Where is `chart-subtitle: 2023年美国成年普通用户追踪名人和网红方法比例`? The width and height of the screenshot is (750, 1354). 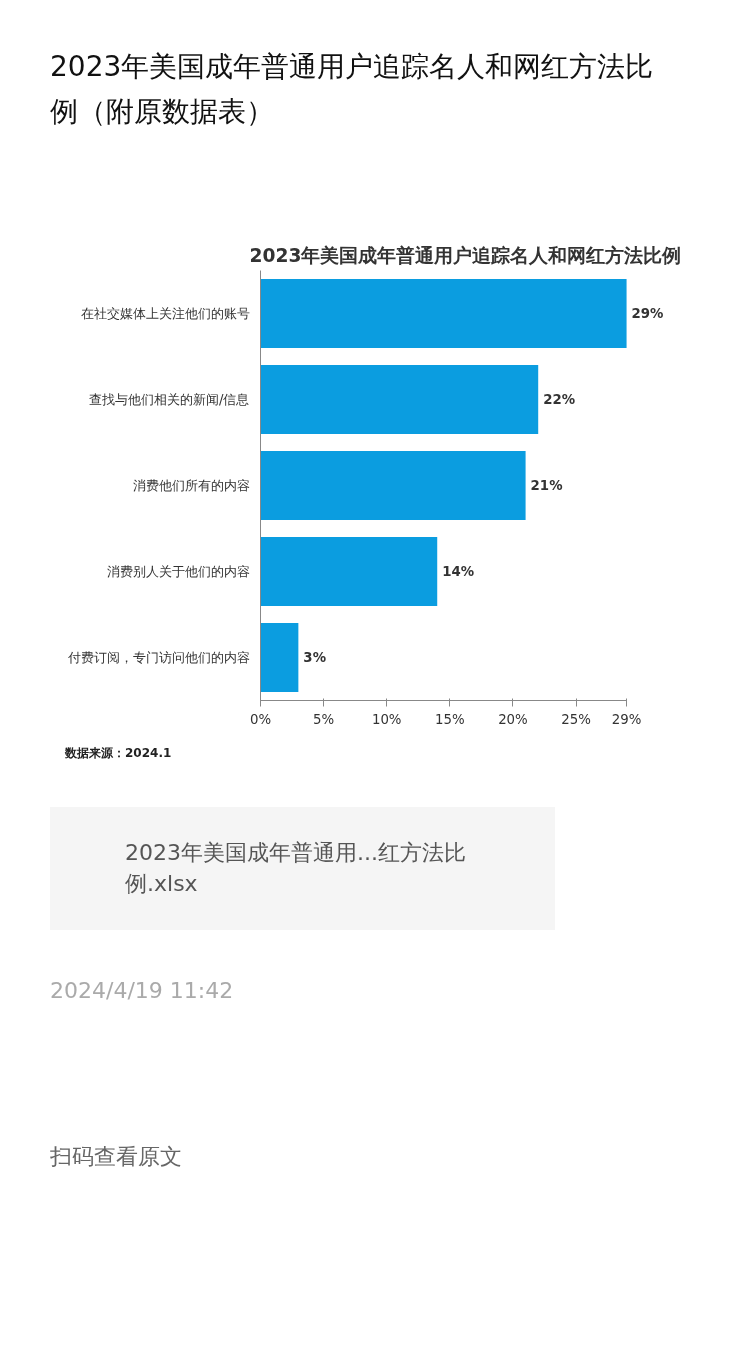 chart-subtitle: 2023年美国成年普通用户追踪名人和网红方法比例 is located at coordinates (465, 255).